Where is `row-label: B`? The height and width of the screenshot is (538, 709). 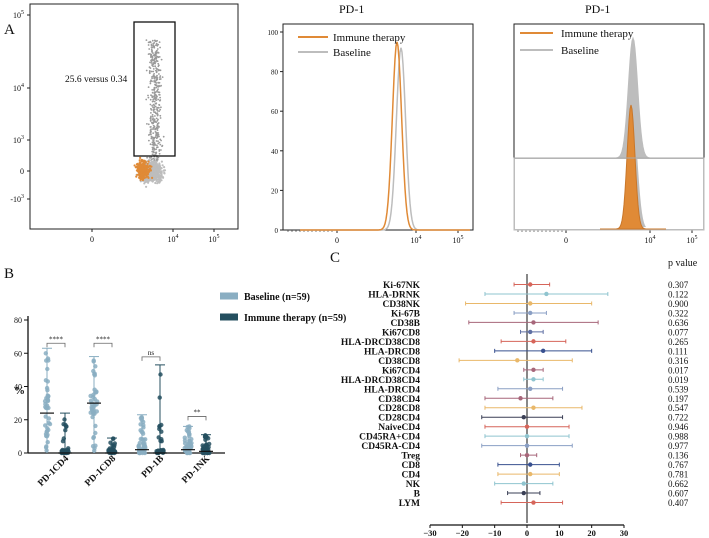
row-label: B is located at coordinates (417, 495).